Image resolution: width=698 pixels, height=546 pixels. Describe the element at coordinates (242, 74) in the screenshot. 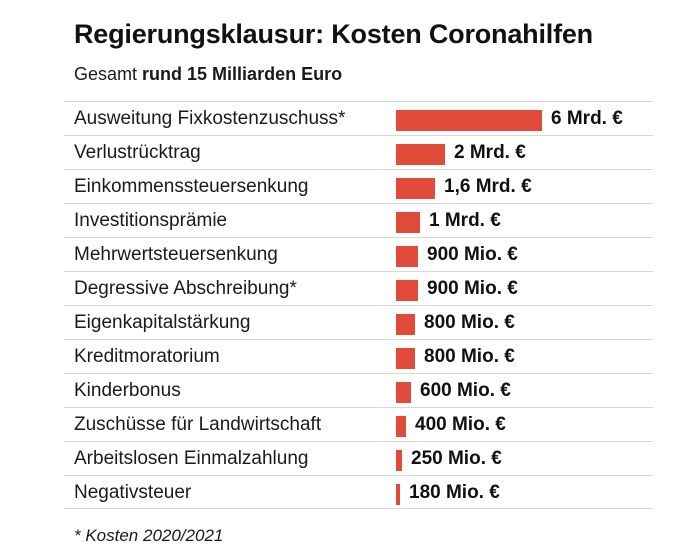

I see `subtitle-total: rund 15 Milliarden Euro` at that location.